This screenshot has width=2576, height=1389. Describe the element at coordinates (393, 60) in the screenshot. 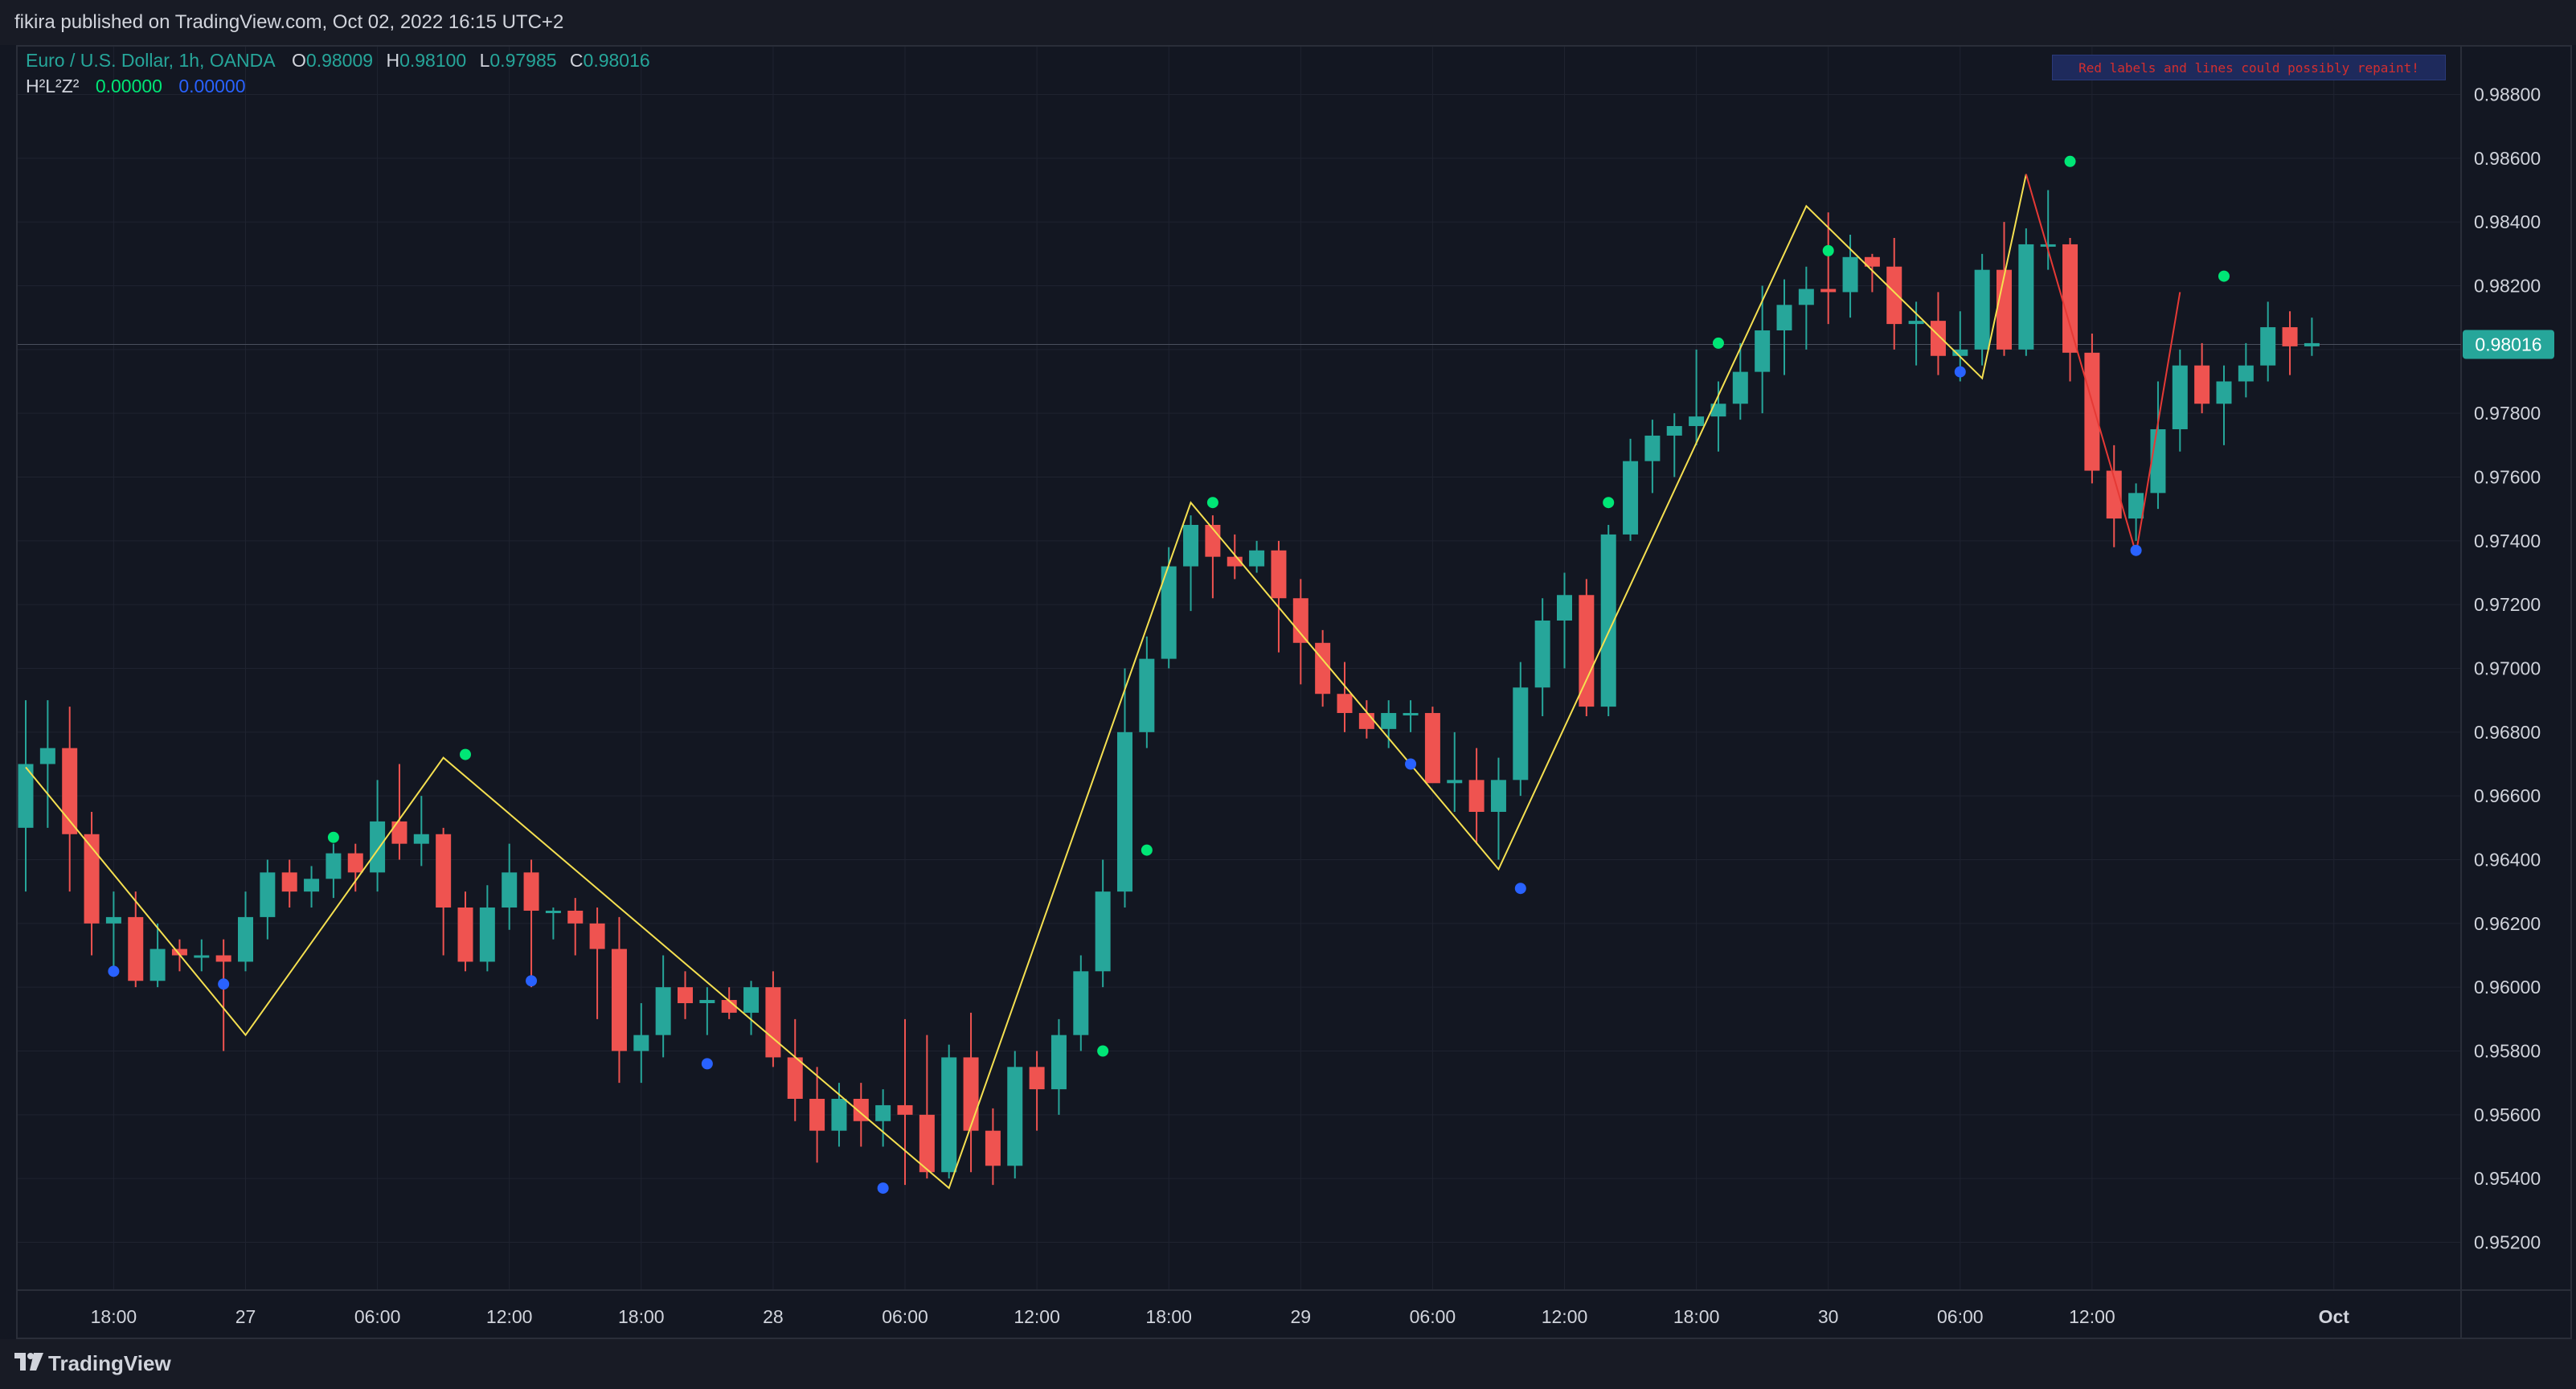

I see `high-label: H` at that location.